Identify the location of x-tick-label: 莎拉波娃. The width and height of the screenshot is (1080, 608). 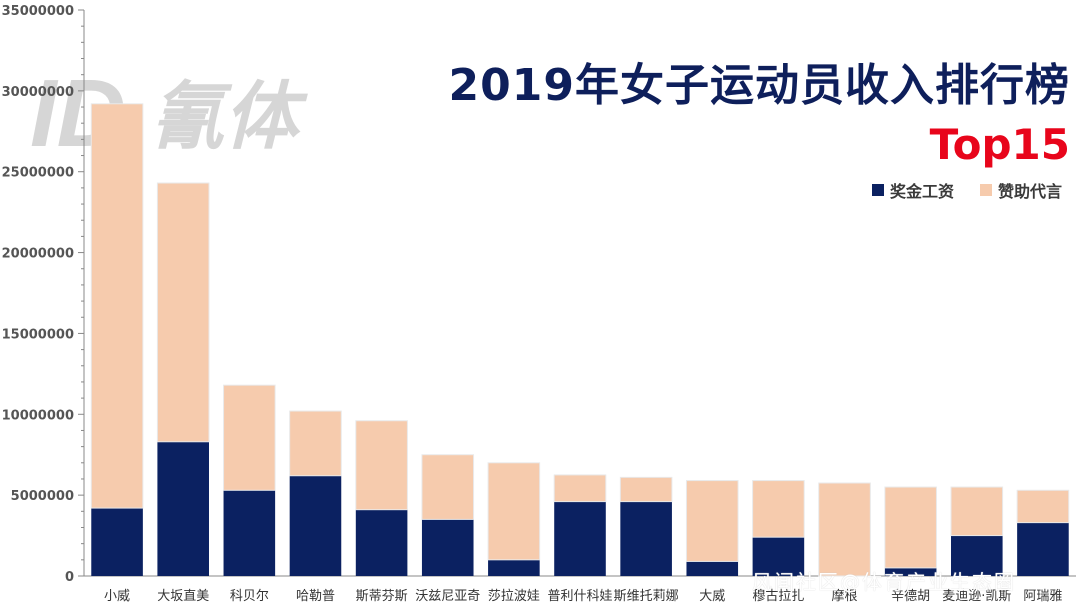
(514, 596).